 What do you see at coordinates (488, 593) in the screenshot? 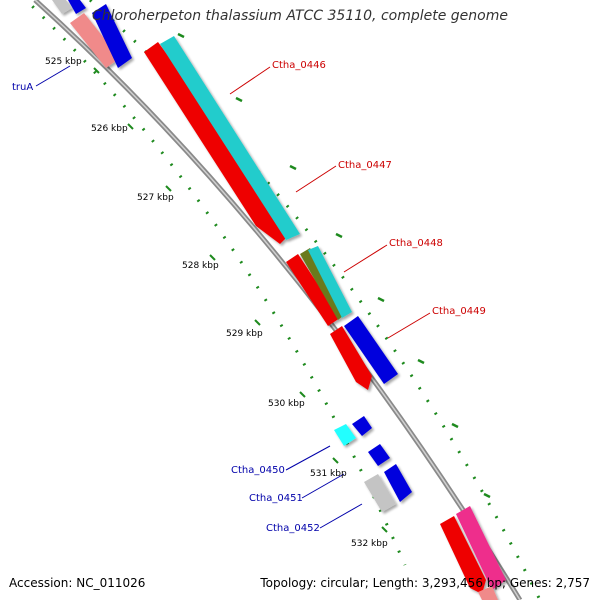
I see `gene-feature-bottom-pink` at bounding box center [488, 593].